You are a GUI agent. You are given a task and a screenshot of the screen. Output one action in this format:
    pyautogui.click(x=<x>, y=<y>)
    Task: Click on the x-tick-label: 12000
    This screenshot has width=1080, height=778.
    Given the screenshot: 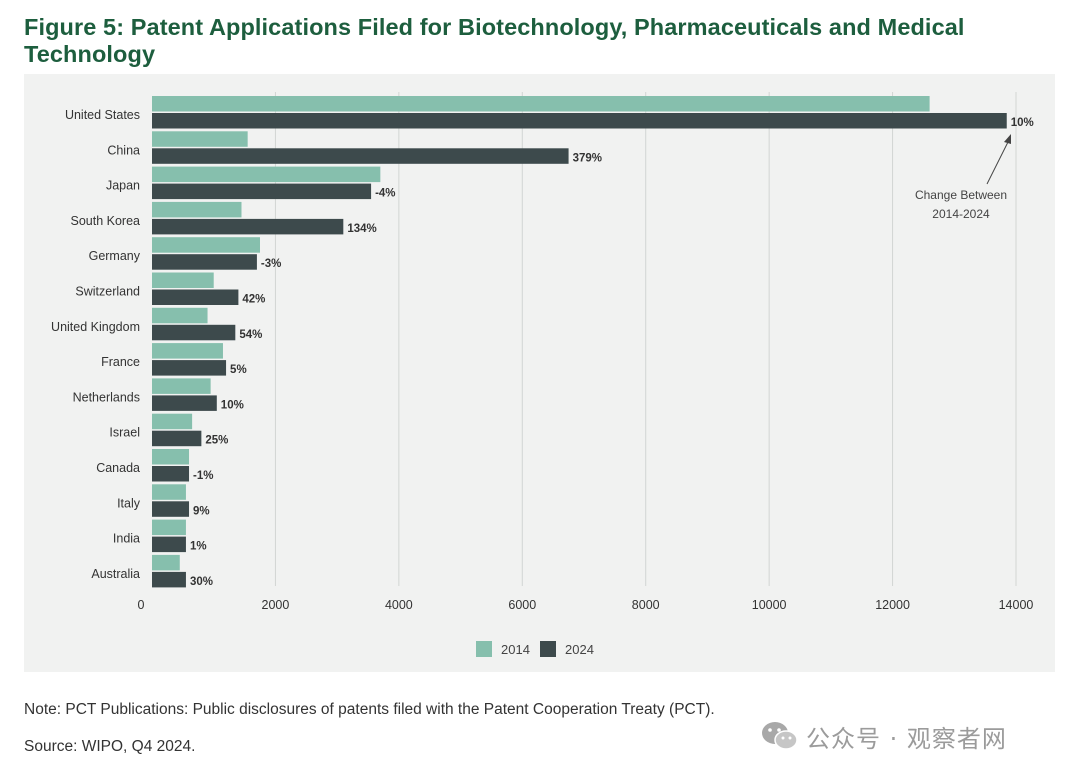 What is the action you would take?
    pyautogui.click(x=892, y=605)
    